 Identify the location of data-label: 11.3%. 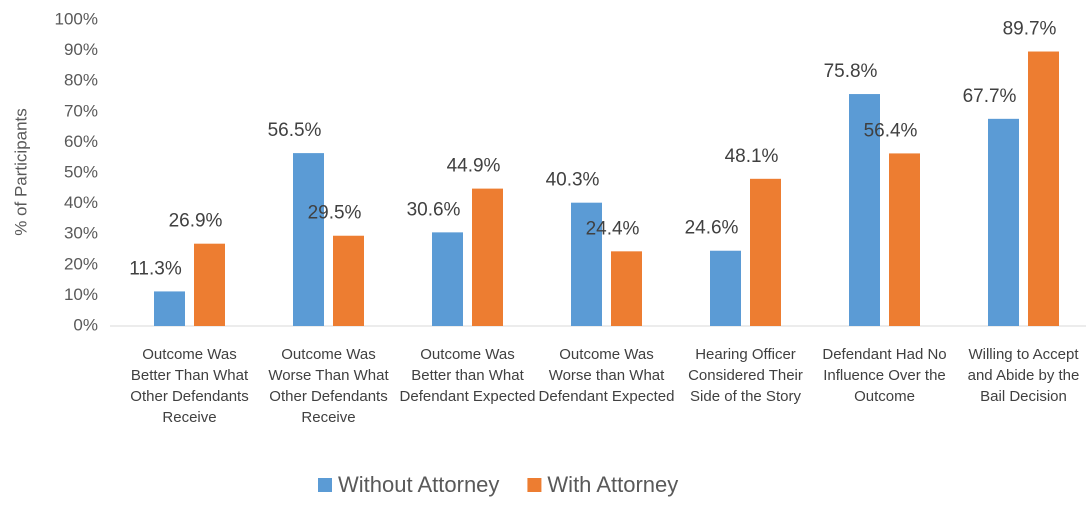
(155, 268).